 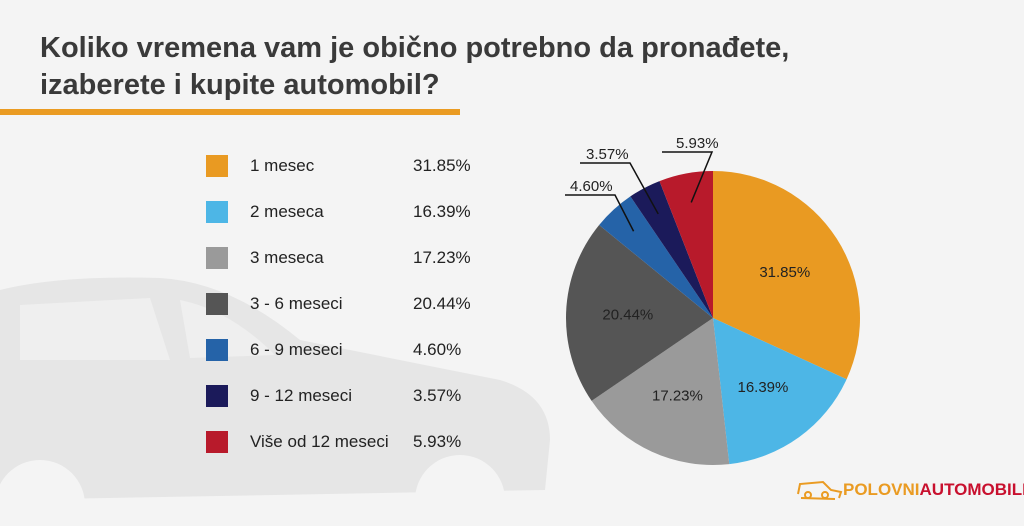 I want to click on legend-item: 6 - 9 meseci 4.60%, so click(x=333, y=350).